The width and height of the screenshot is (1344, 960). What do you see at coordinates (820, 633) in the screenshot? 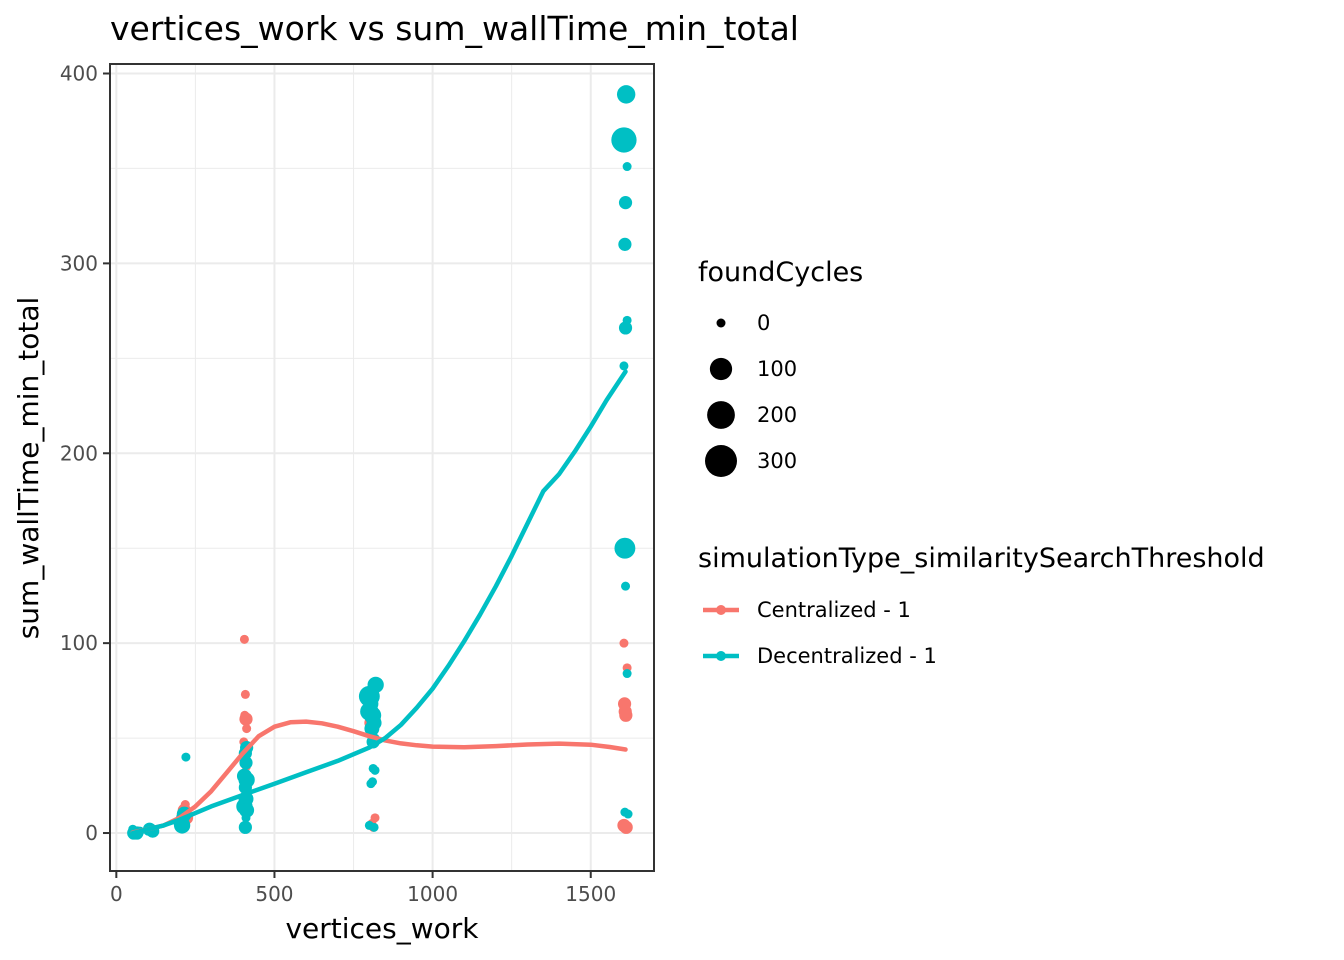
I see `color-legend-keys: Centralized - 1 Decentralized - 1` at bounding box center [820, 633].